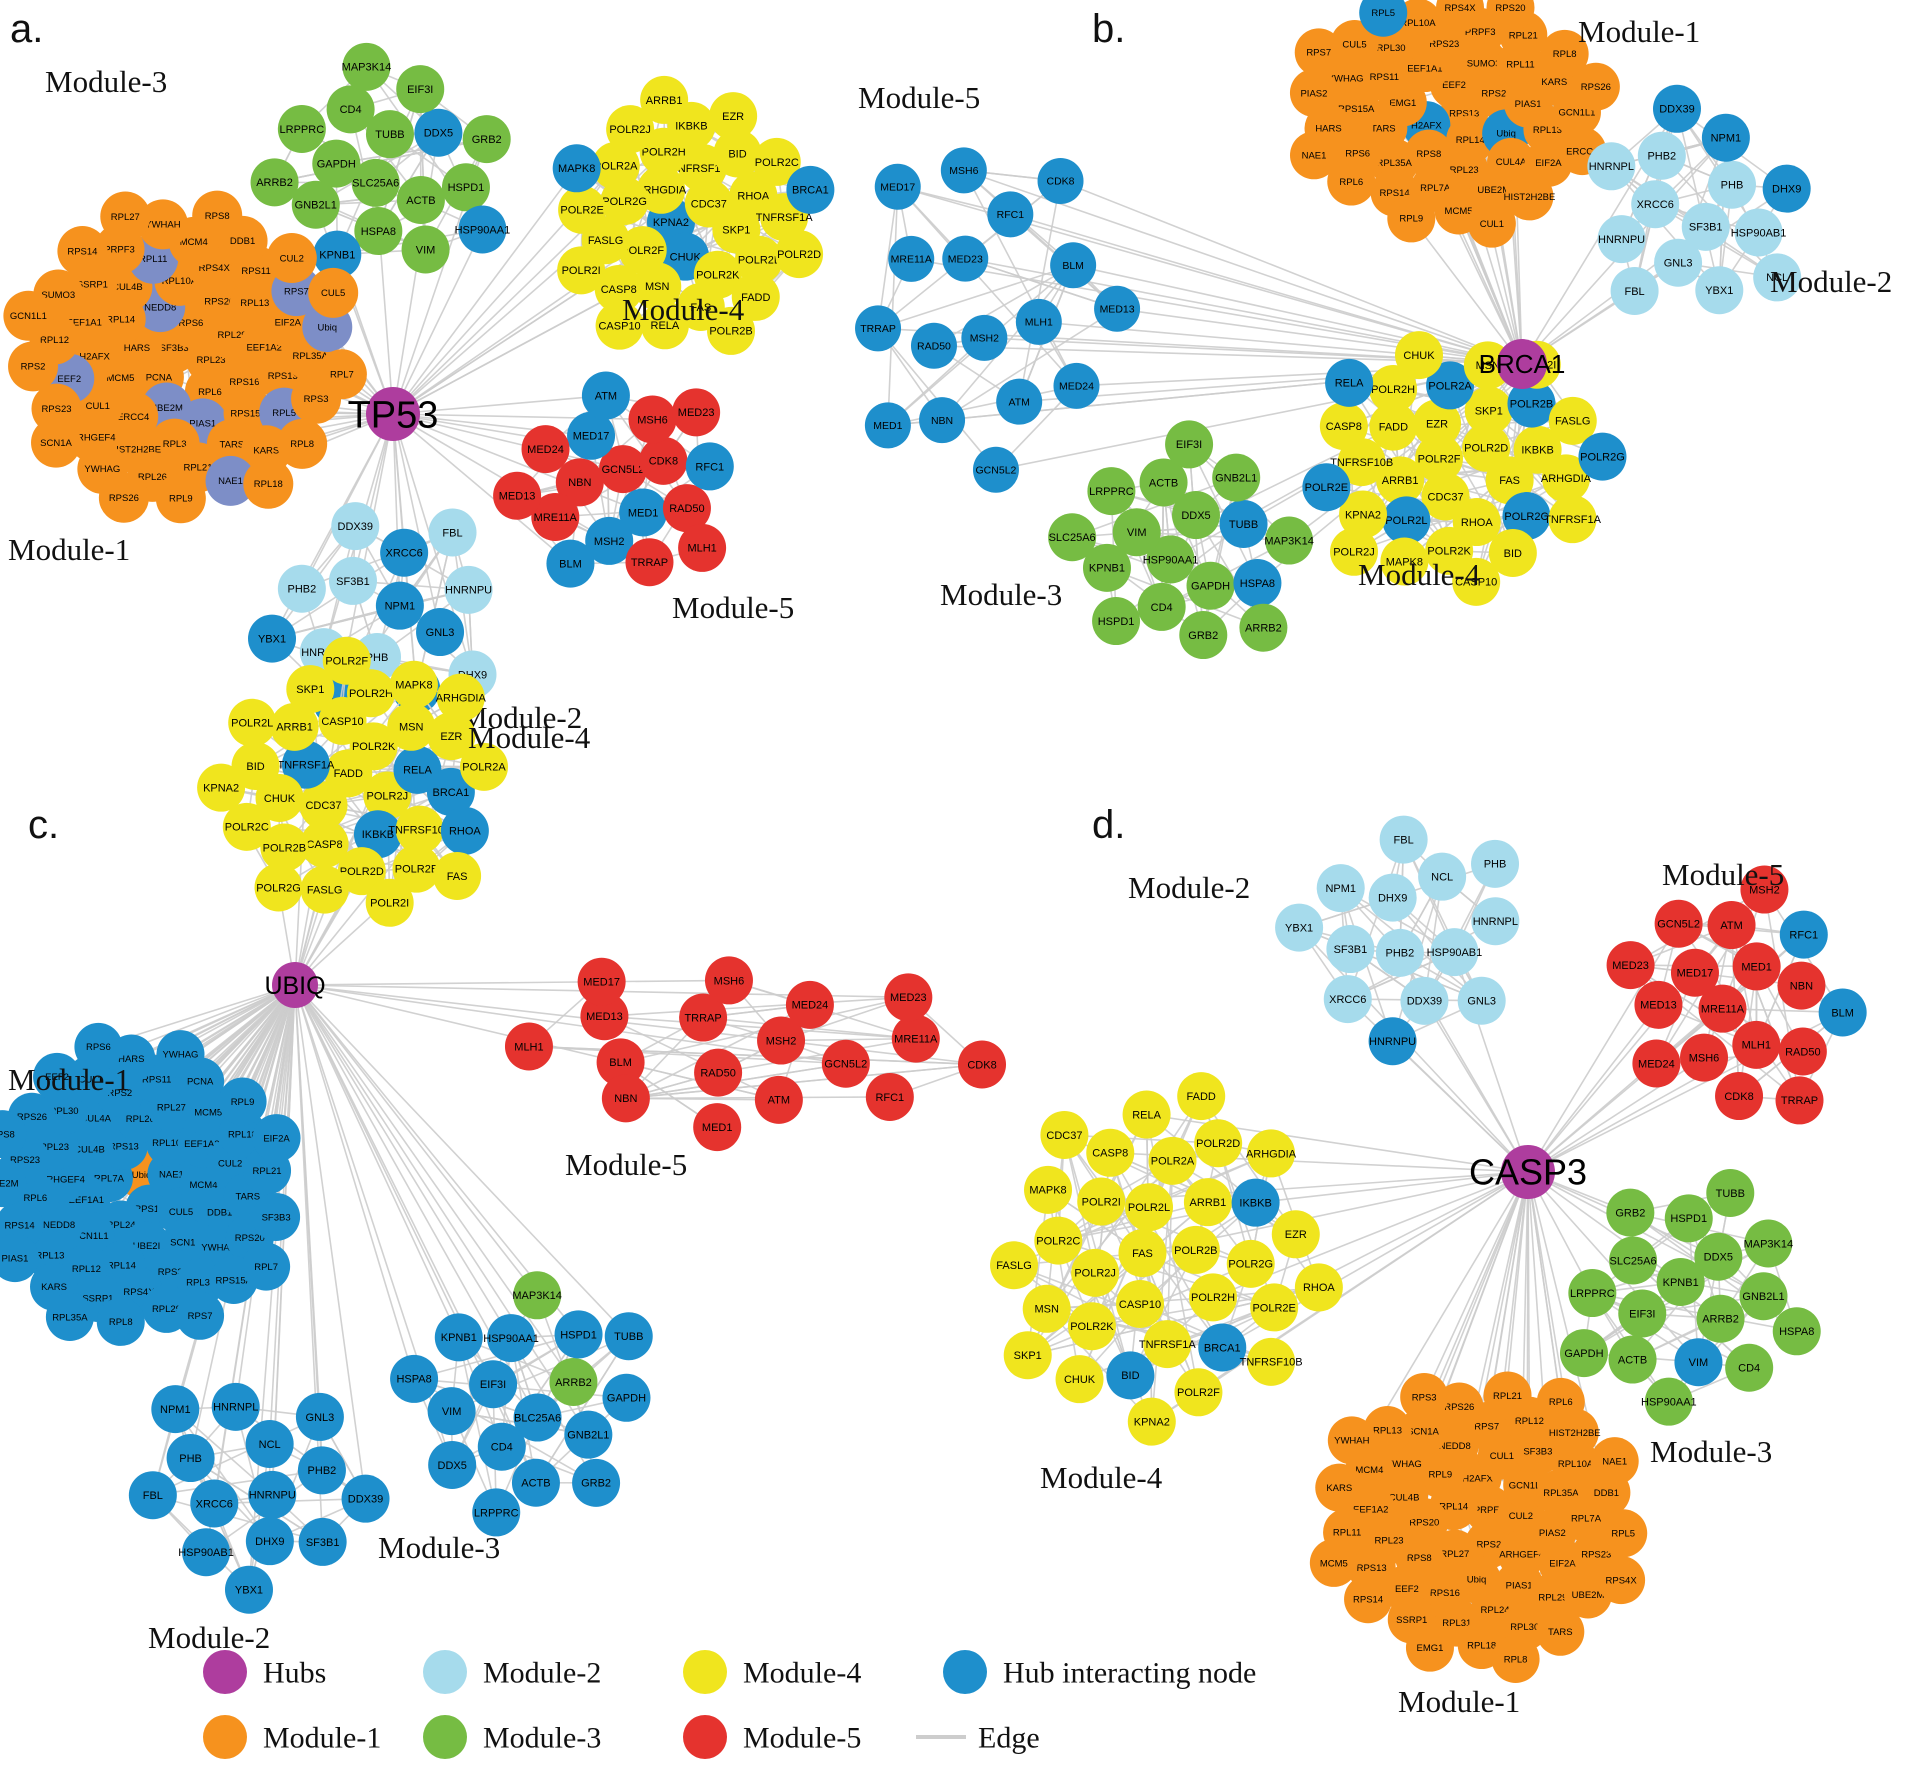 This screenshot has width=1923, height=1775. What do you see at coordinates (1522, 364) in the screenshot?
I see `hub-label: BRCA1` at bounding box center [1522, 364].